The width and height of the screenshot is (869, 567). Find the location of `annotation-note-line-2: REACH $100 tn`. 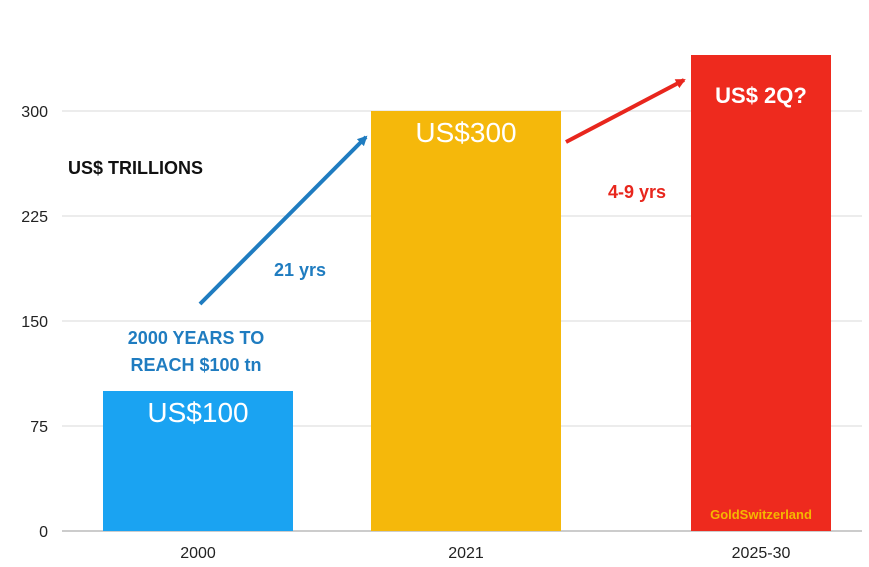

annotation-note-line-2: REACH $100 tn is located at coordinates (195, 365).